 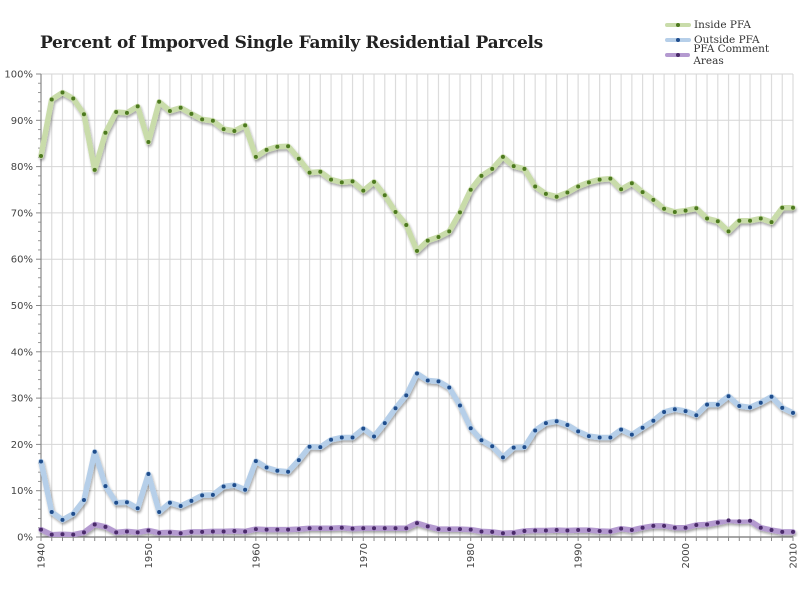 I want to click on y-tick-label: 70%, so click(x=22, y=213).